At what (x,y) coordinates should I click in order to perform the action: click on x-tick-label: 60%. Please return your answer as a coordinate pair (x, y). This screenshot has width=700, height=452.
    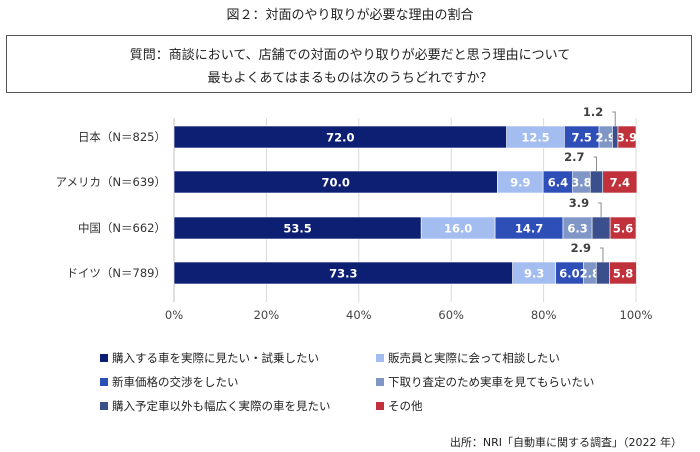
    Looking at the image, I should click on (451, 315).